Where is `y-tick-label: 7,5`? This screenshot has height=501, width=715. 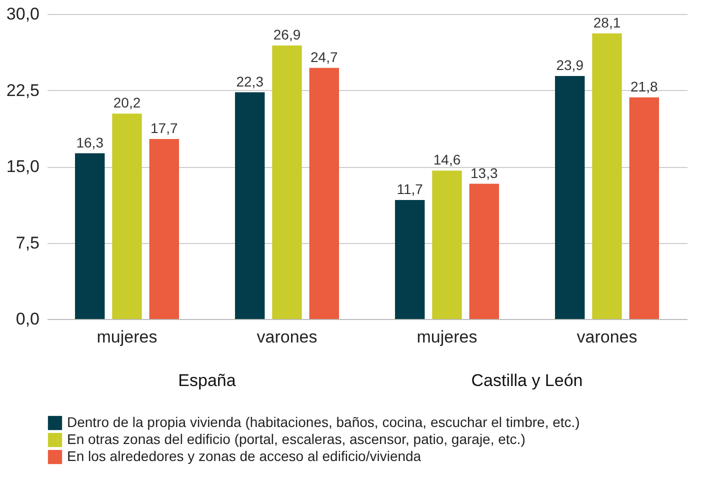 y-tick-label: 7,5 is located at coordinates (28, 242).